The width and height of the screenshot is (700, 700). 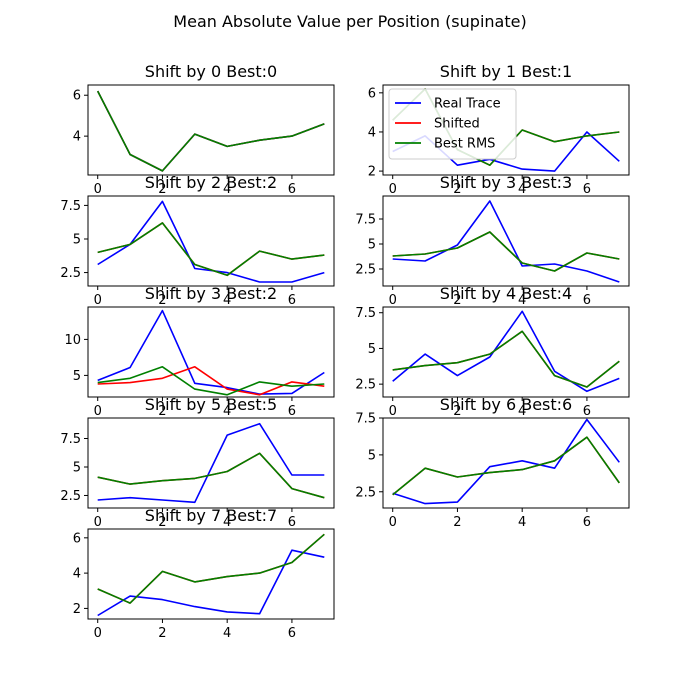 I want to click on subplot-title: Shift by 2 Best:2, so click(x=211, y=182).